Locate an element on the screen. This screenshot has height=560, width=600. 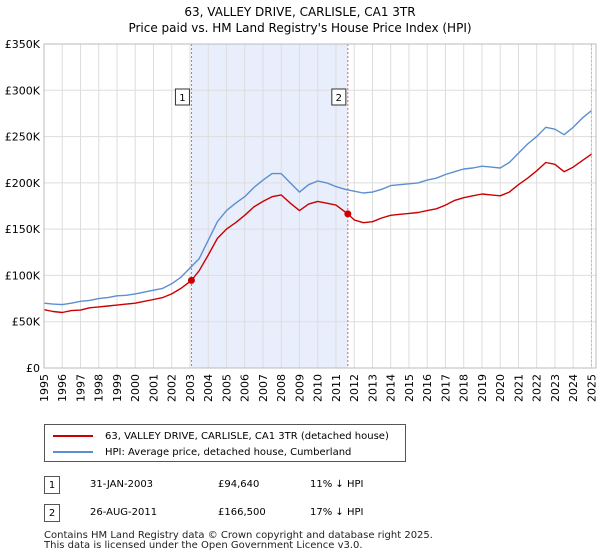
y-tick-label: £150K is located at coordinates (23, 229).